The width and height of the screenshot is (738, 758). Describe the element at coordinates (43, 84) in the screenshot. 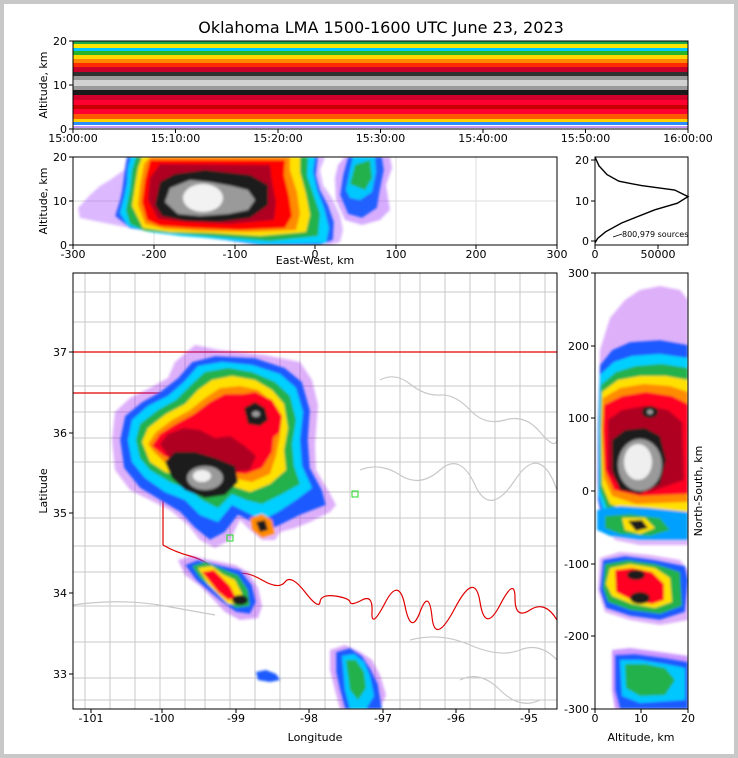

I see `time-height-ylabel: Altitude, km` at that location.